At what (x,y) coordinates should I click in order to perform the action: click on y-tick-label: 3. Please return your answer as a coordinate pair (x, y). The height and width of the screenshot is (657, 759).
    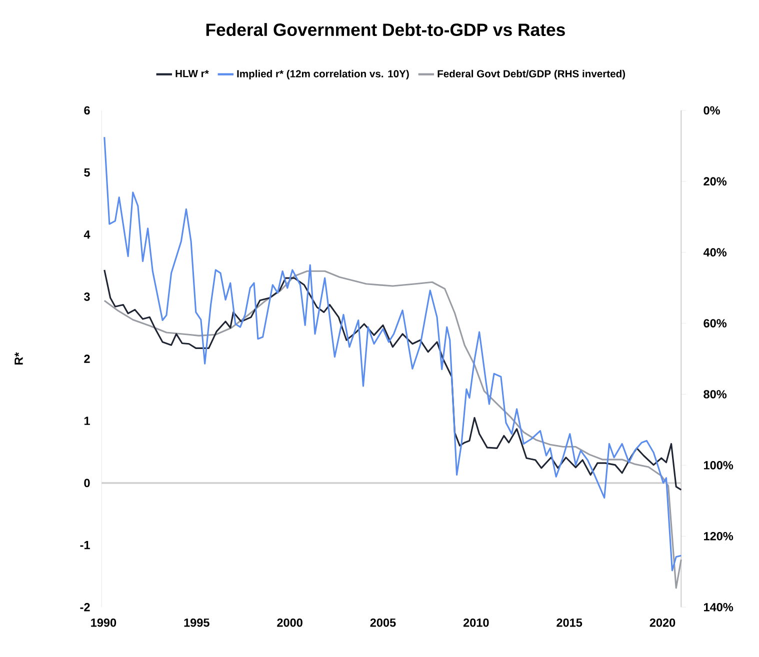
    Looking at the image, I should click on (87, 296).